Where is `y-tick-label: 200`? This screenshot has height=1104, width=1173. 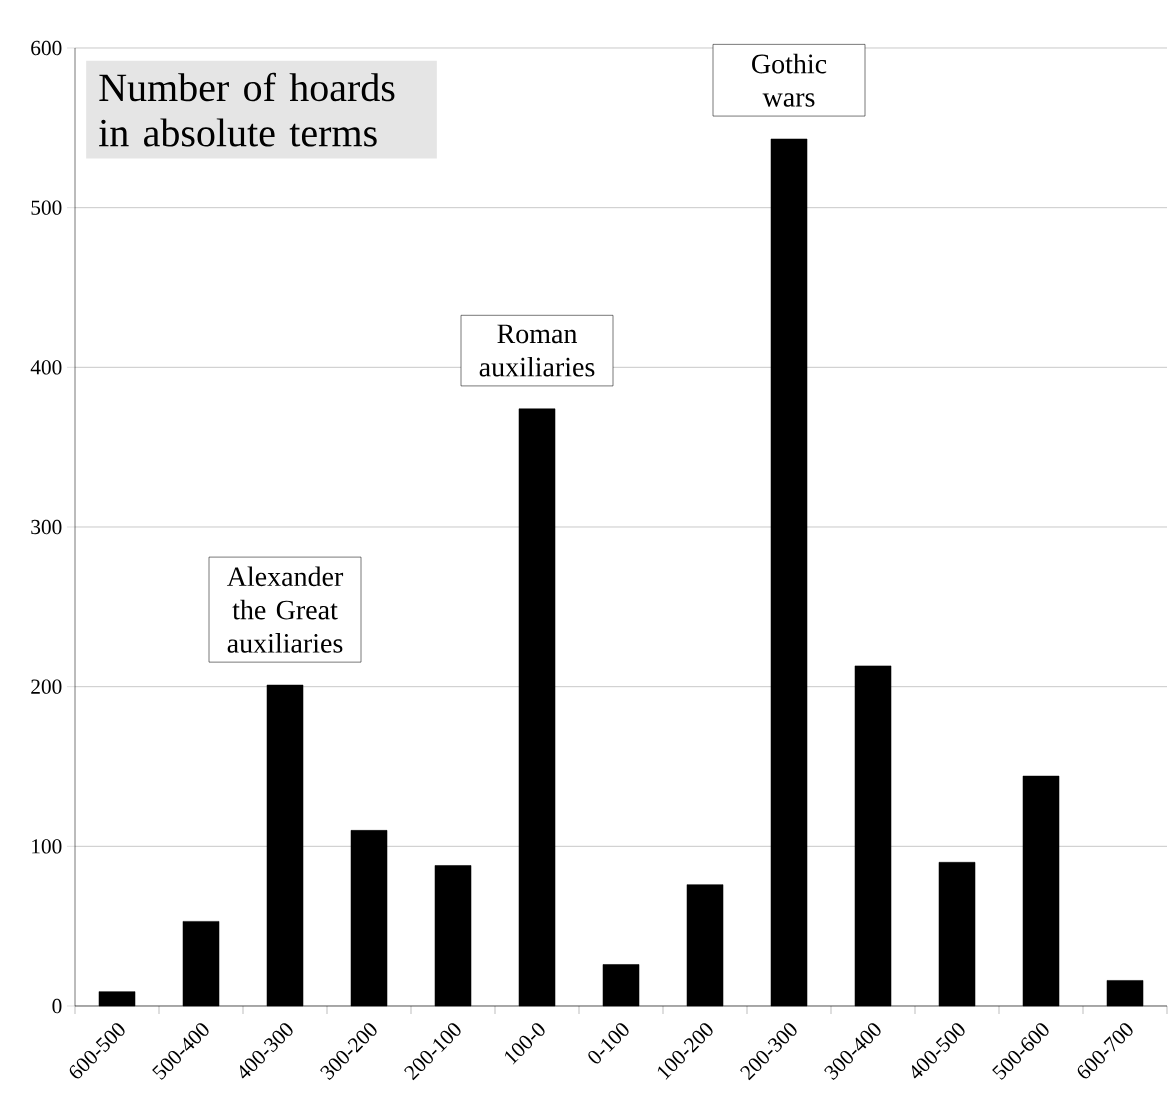
y-tick-label: 200 is located at coordinates (46, 686).